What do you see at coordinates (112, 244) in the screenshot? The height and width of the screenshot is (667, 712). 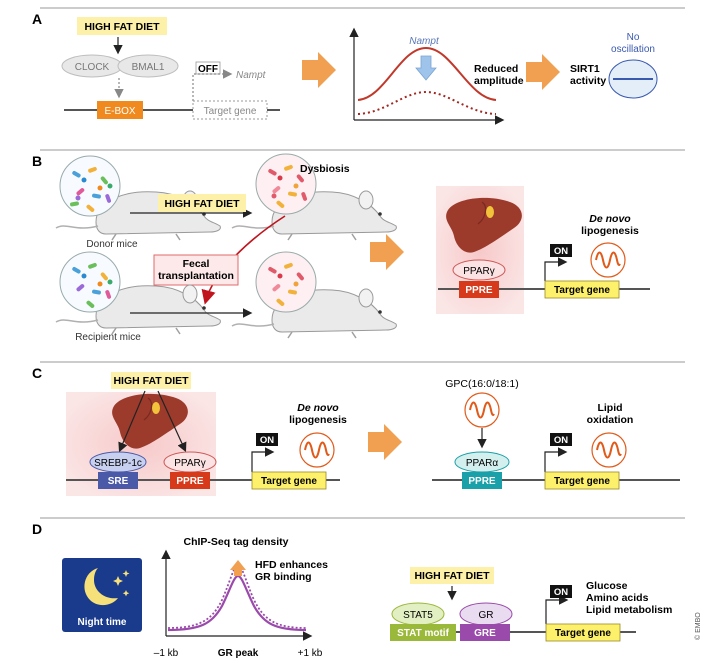 I see `donor-label: Donor mice` at bounding box center [112, 244].